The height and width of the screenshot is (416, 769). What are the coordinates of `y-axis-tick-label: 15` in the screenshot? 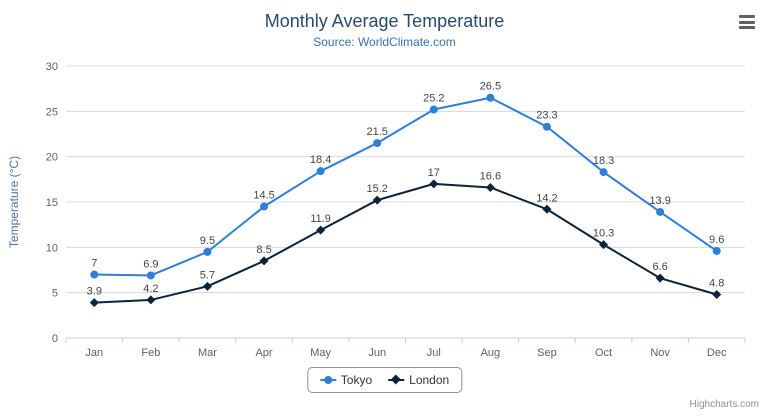 It's located at (52, 203).